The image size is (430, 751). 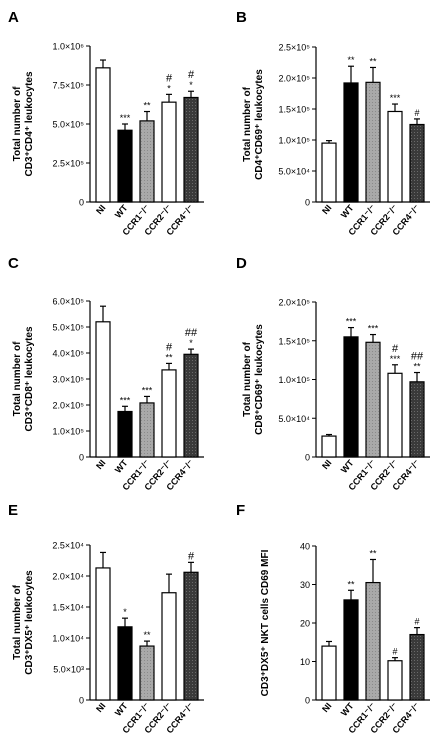 What do you see at coordinates (68, 380) in the screenshot?
I see `y-tick-label: 3.0×10⁵` at bounding box center [68, 380].